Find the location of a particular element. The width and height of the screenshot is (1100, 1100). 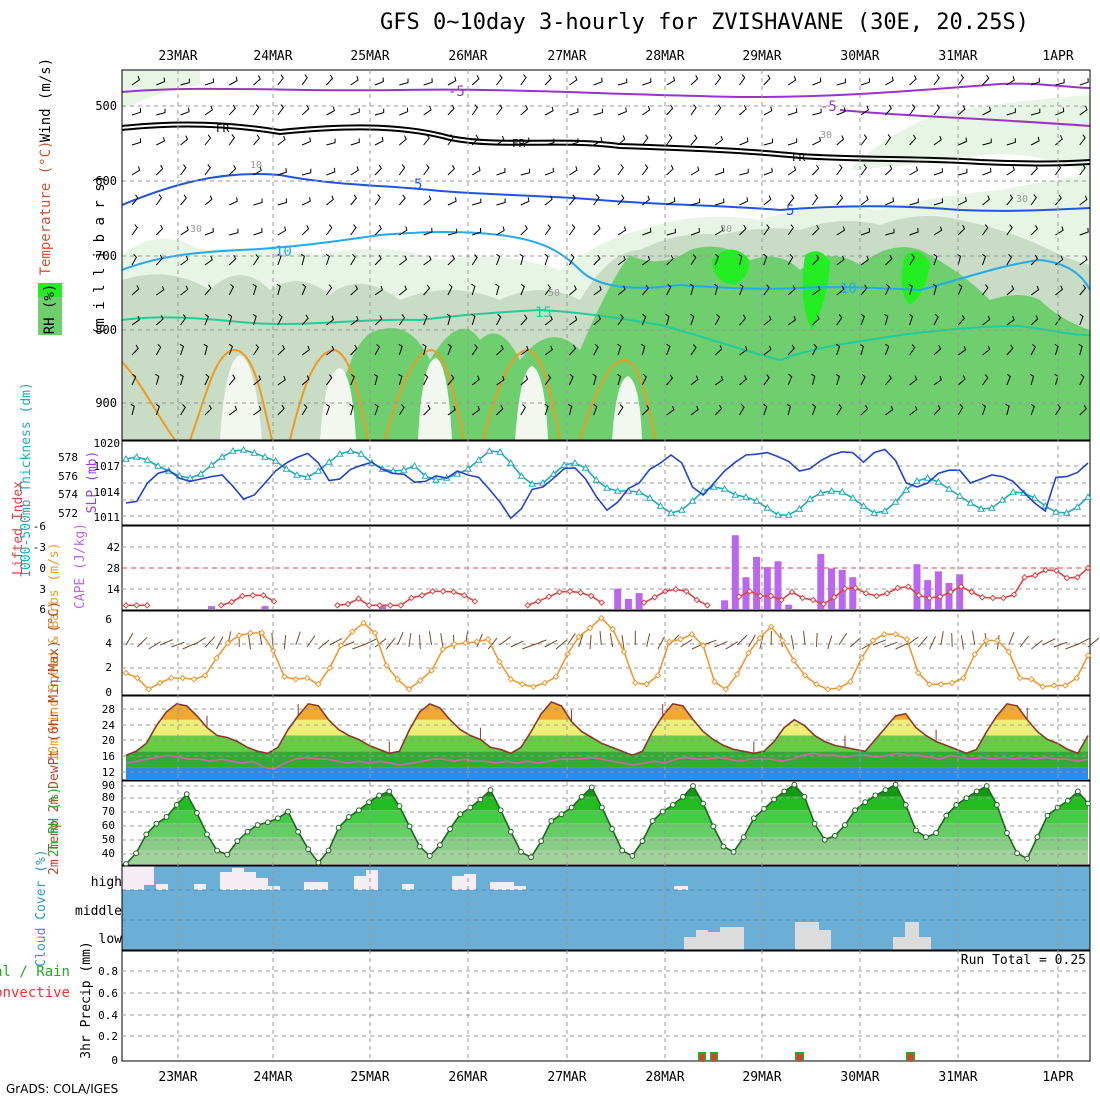

ytick-thickness-572: 572 is located at coordinates (68, 513).